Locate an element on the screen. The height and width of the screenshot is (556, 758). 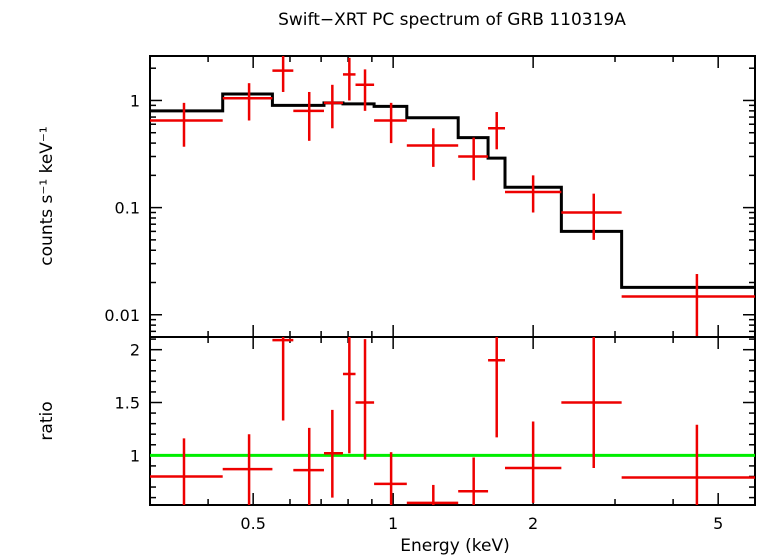
spectrum-y-tick-label: 0.01 is located at coordinates (122, 315).